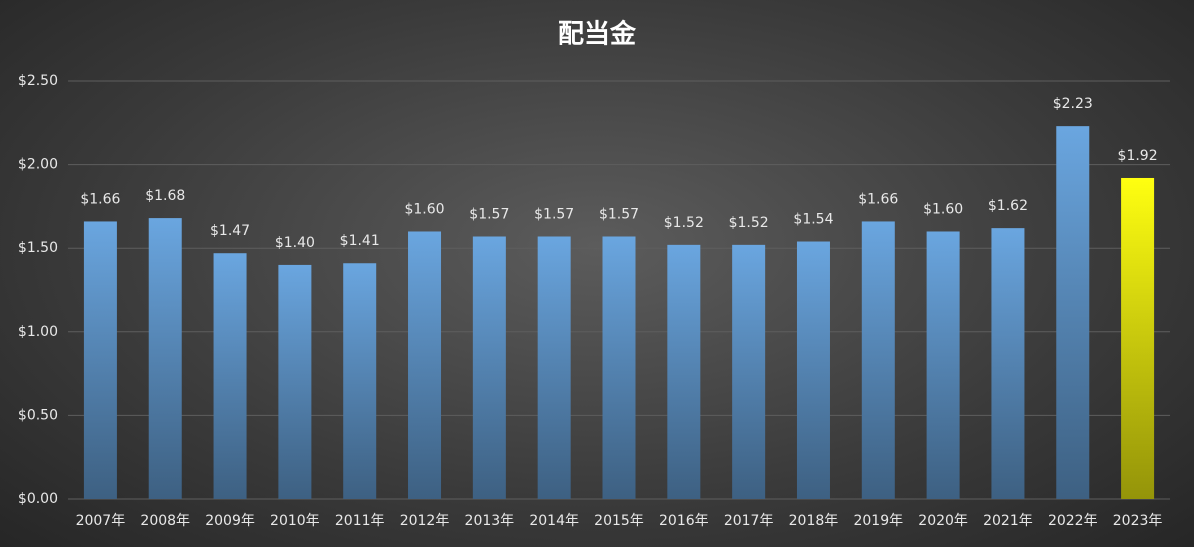  I want to click on x-tick-label: 2012年, so click(425, 521).